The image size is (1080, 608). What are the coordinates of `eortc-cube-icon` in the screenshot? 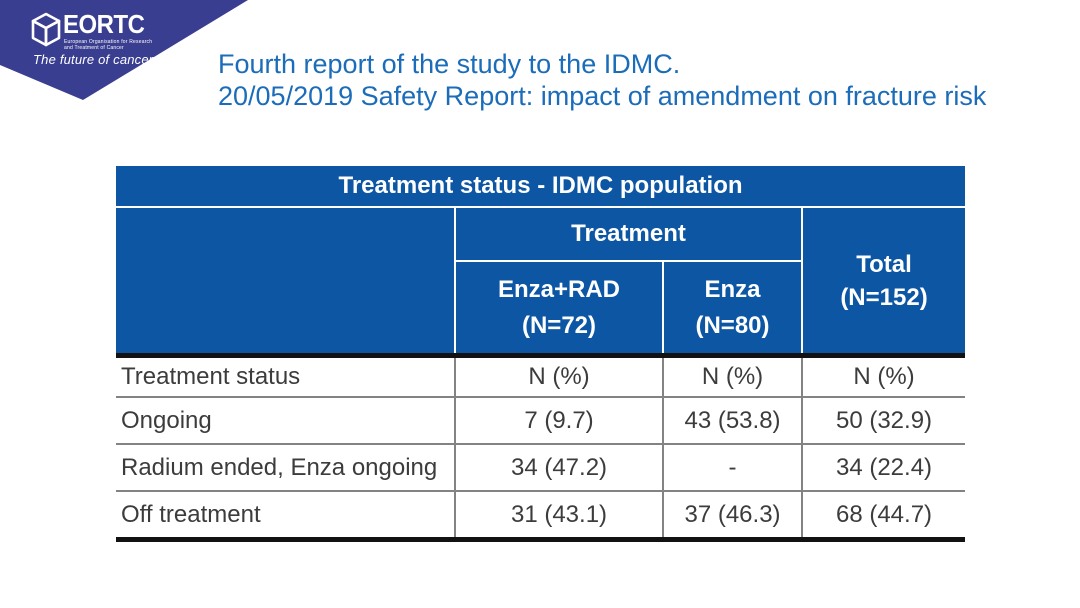 It's located at (46, 29).